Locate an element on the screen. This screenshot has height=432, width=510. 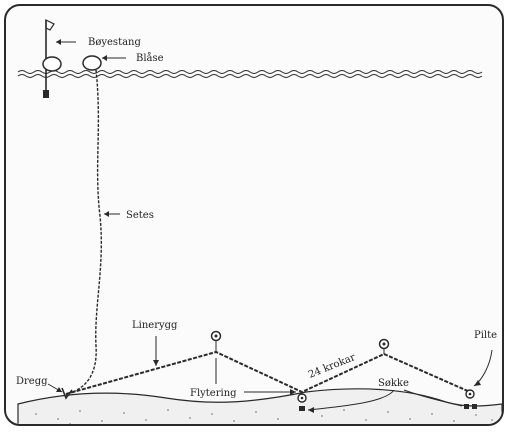
label-kroker: 24 krokar is located at coordinates (332, 366).